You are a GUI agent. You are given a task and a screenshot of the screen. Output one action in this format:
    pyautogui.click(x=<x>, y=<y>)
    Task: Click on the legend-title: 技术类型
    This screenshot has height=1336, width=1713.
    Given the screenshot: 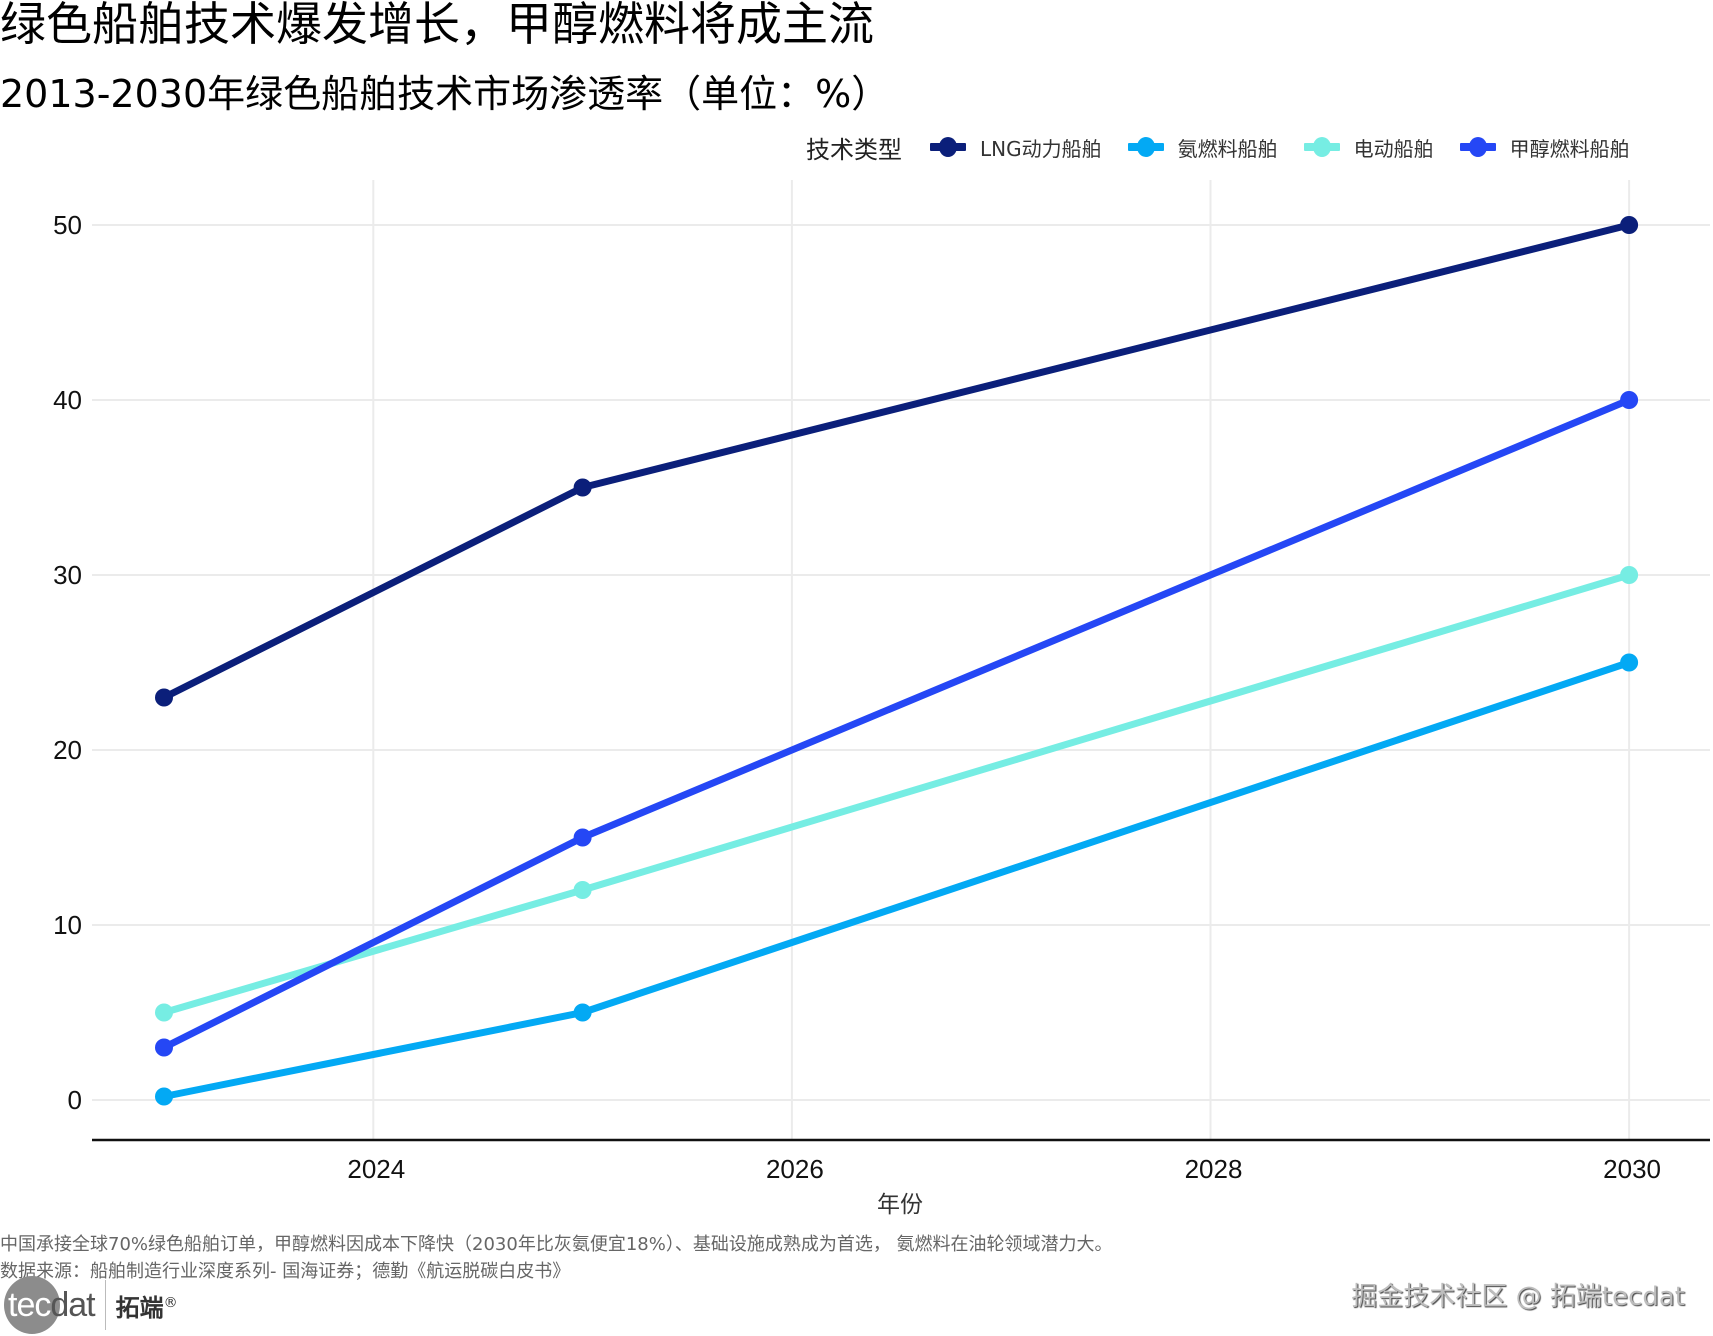 What is the action you would take?
    pyautogui.click(x=854, y=149)
    